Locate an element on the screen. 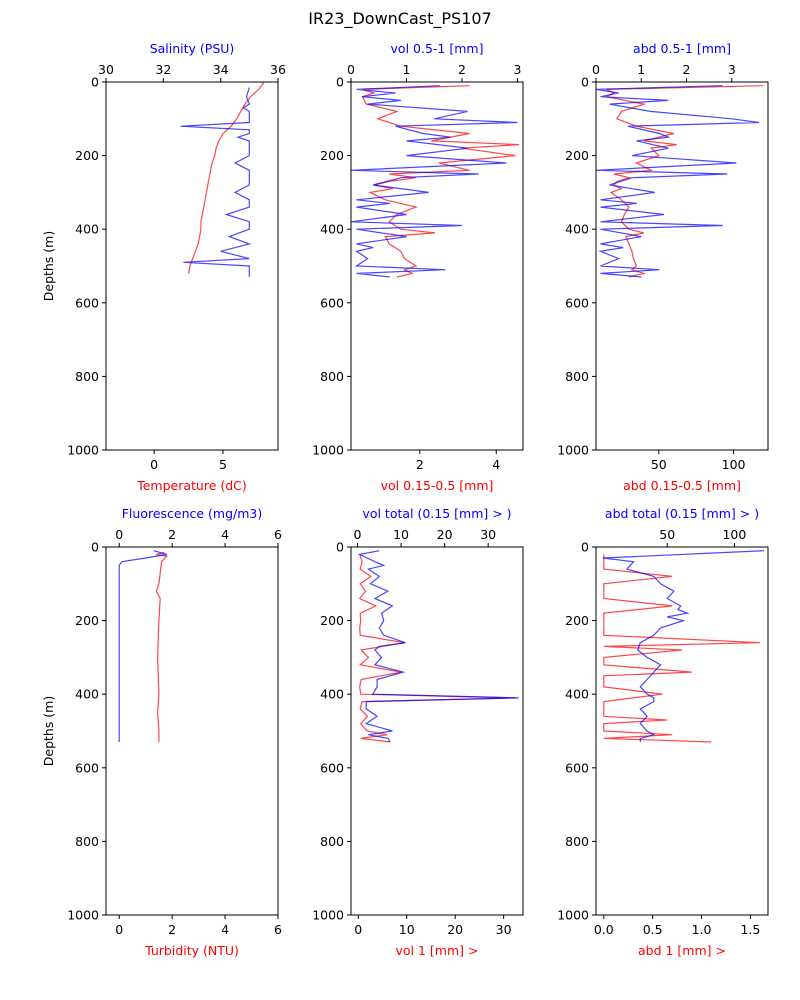  bottom-tick-label: 1.5 is located at coordinates (750, 929).